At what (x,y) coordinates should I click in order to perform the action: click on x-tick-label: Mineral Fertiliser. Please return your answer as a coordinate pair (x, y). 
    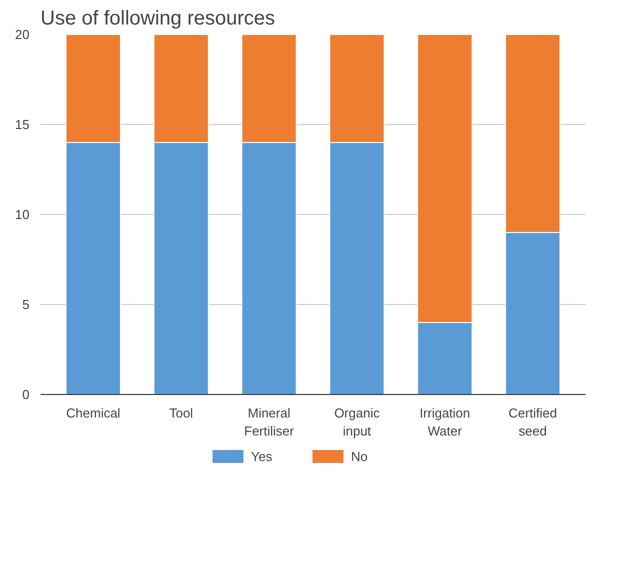
    Looking at the image, I should click on (269, 422).